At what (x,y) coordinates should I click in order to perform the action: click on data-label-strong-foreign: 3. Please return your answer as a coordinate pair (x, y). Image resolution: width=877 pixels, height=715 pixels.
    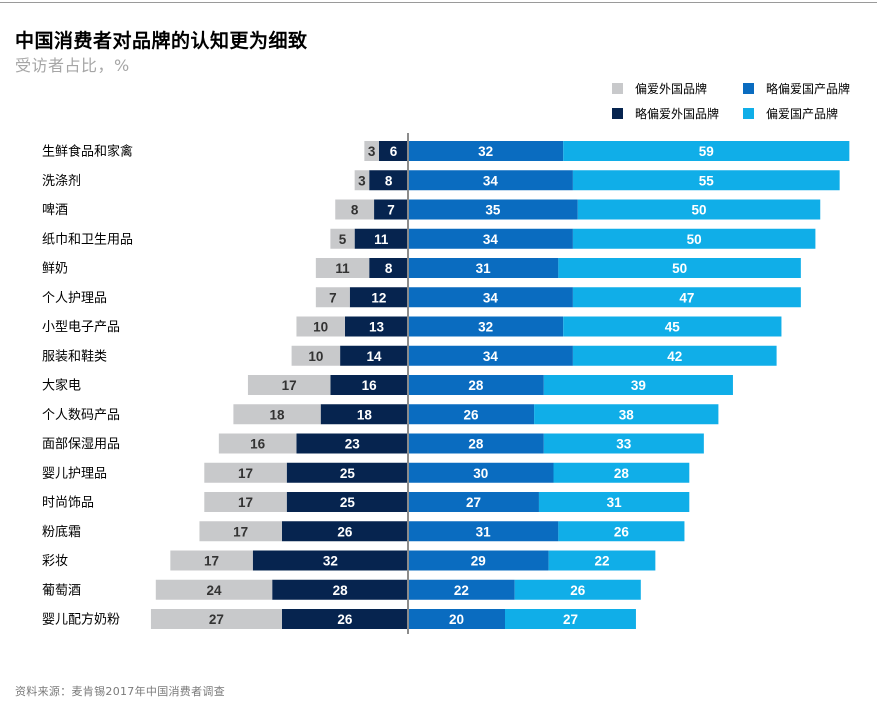
    Looking at the image, I should click on (372, 151).